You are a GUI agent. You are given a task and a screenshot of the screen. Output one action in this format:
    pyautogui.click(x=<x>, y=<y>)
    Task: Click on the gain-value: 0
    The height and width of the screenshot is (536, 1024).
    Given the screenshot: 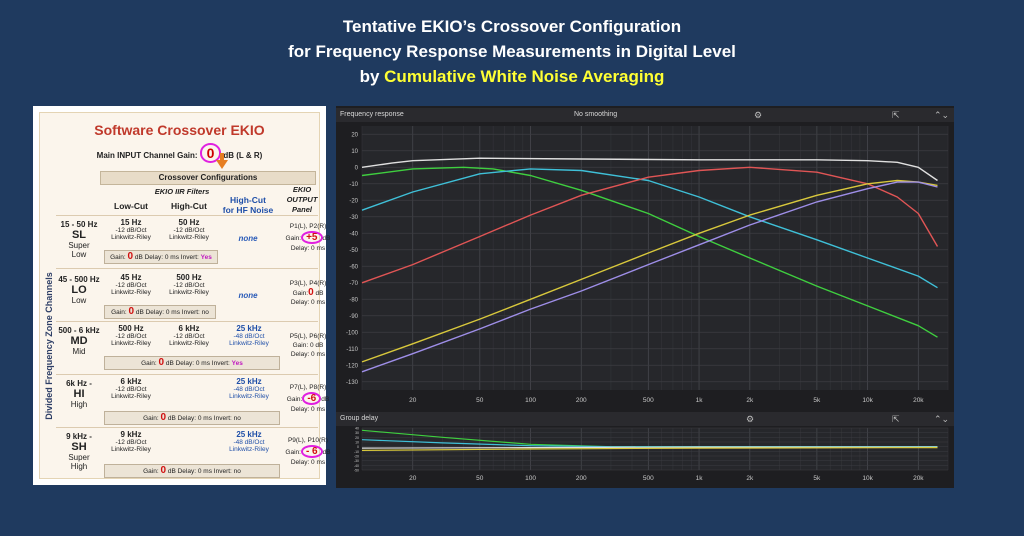 What is the action you would take?
    pyautogui.click(x=130, y=256)
    